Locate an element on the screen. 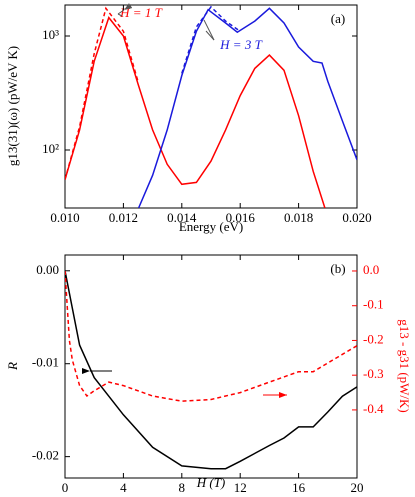  y2-tick-label: -0.2 is located at coordinates (373, 338).